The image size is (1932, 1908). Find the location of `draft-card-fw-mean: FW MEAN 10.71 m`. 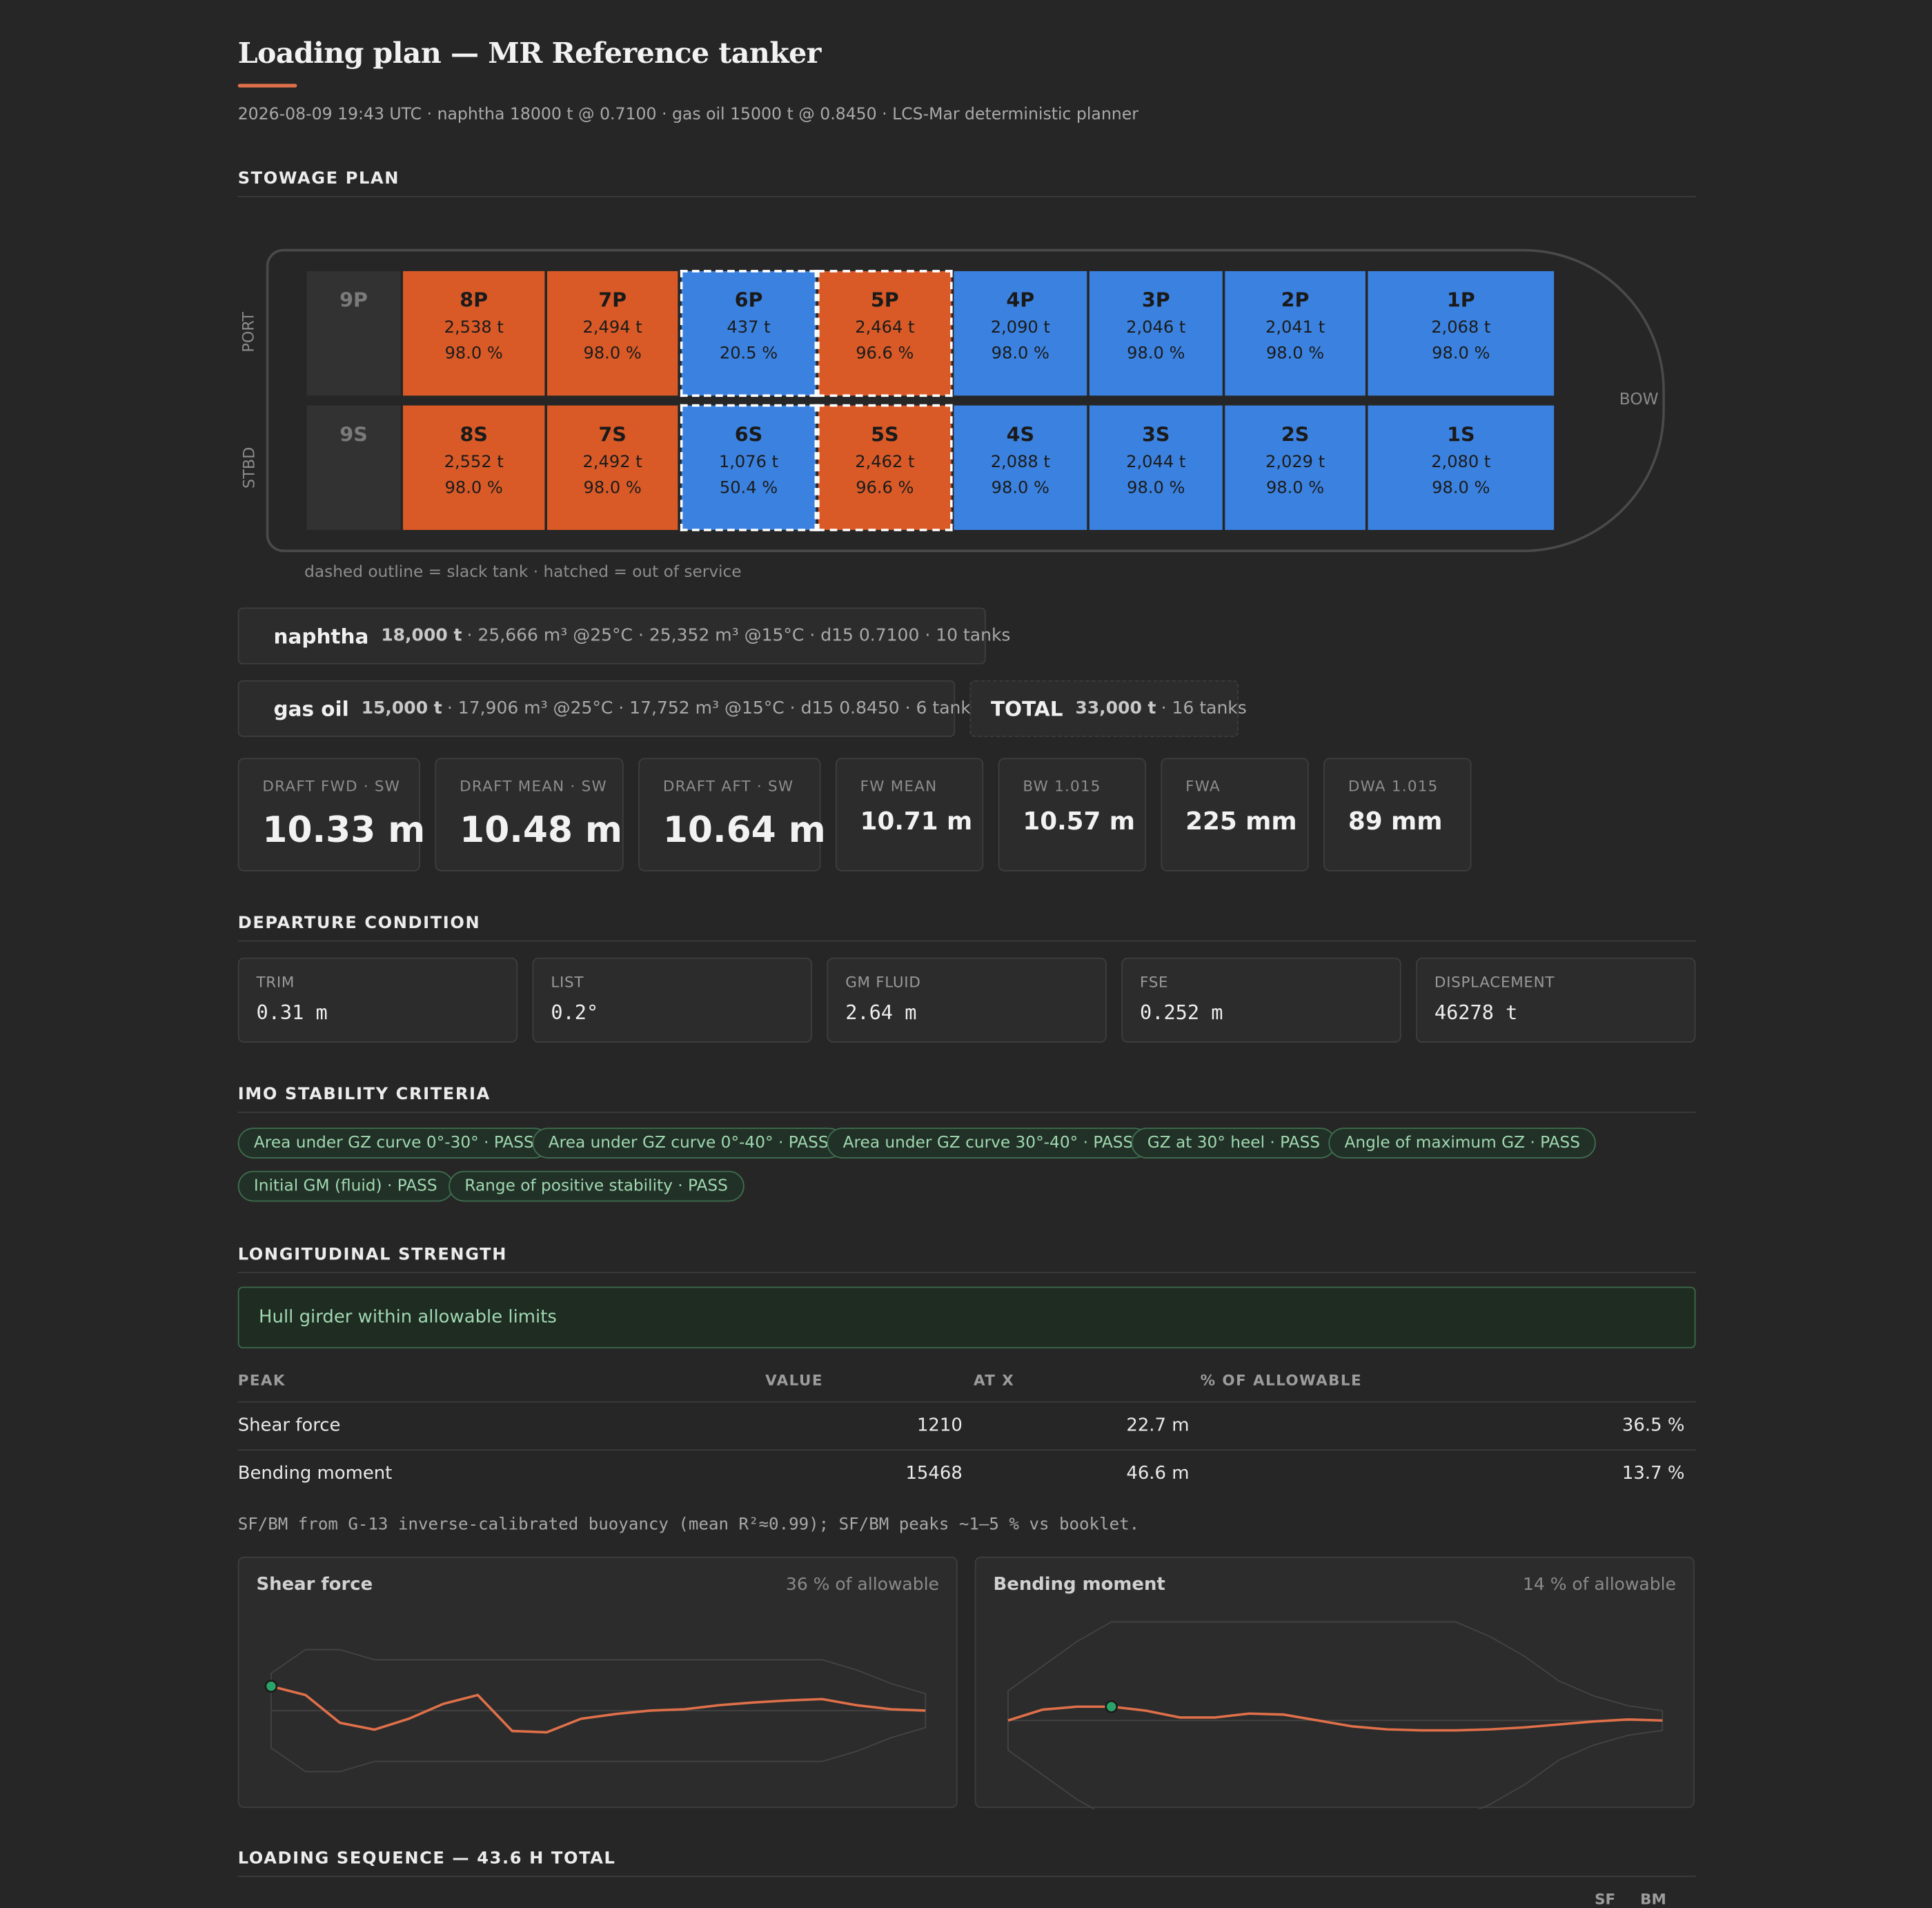

draft-card-fw-mean: FW MEAN 10.71 m is located at coordinates (909, 815).